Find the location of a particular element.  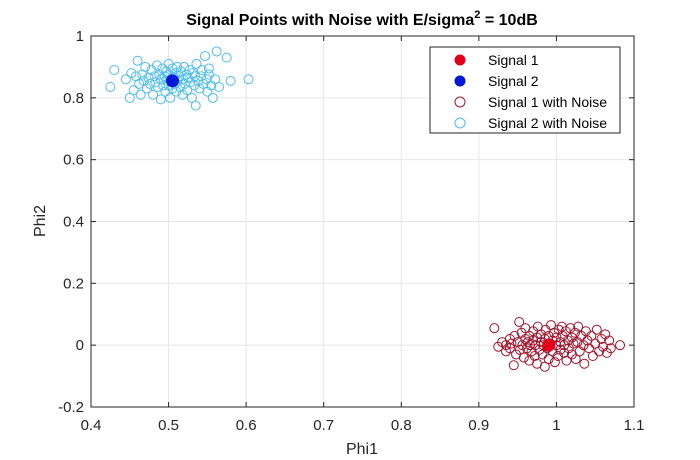

y-tick-label: 0.6 is located at coordinates (73, 160).